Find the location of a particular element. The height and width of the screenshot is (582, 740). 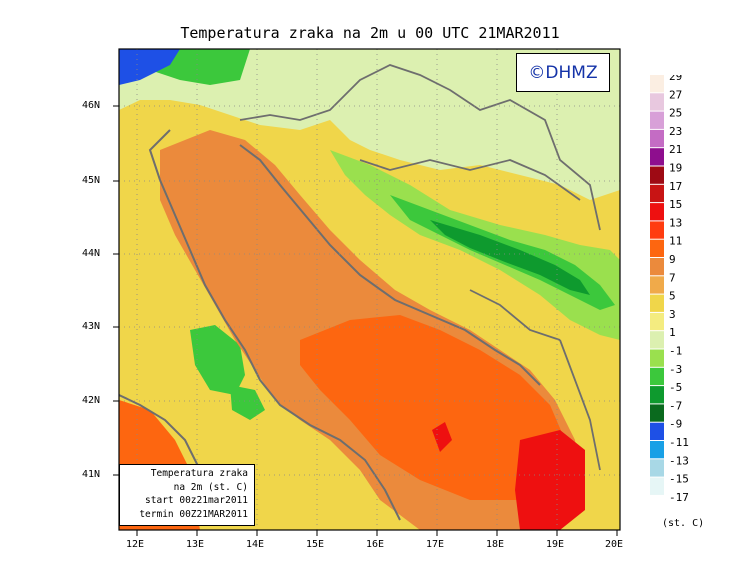

legend-label: 3 is located at coordinates (672, 314).